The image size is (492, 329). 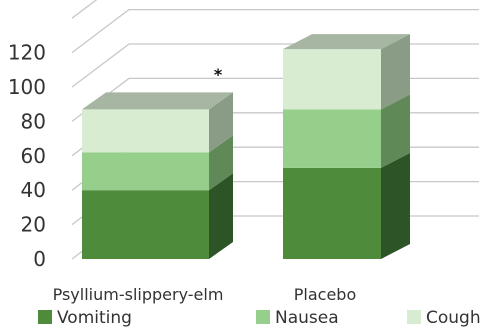 I want to click on category-label: Placebo, so click(x=325, y=294).